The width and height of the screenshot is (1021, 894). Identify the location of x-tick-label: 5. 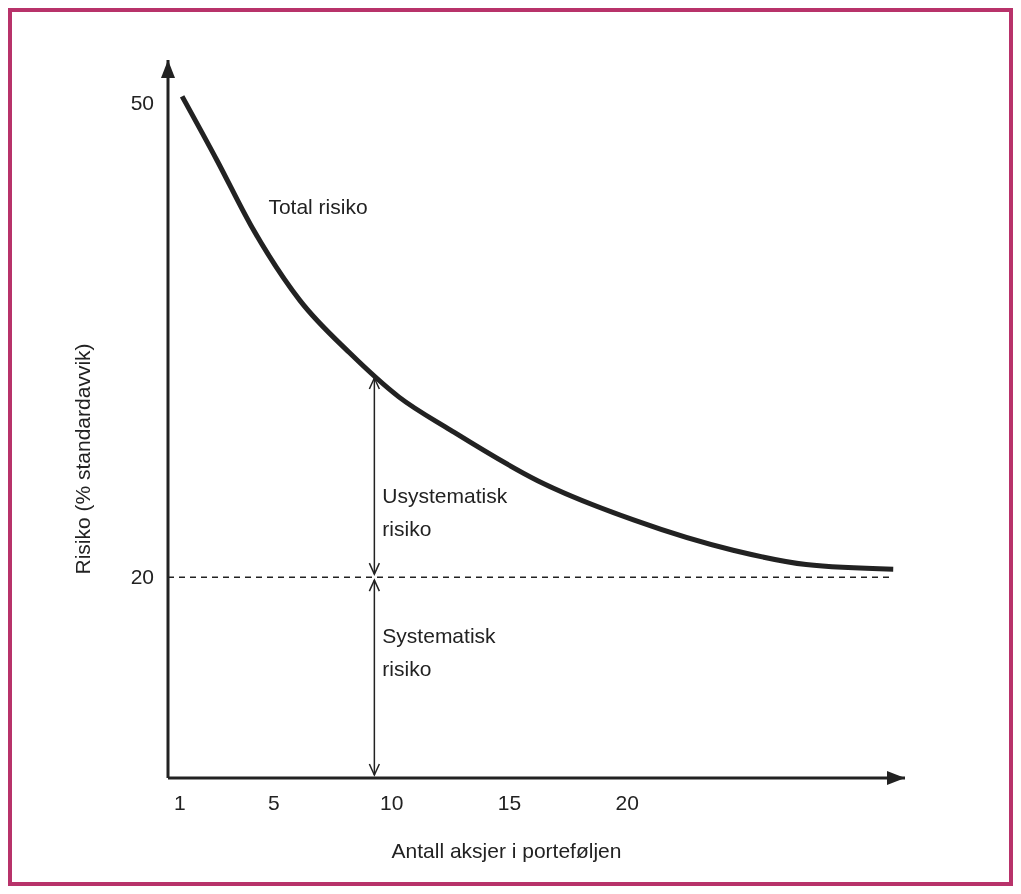
(274, 802).